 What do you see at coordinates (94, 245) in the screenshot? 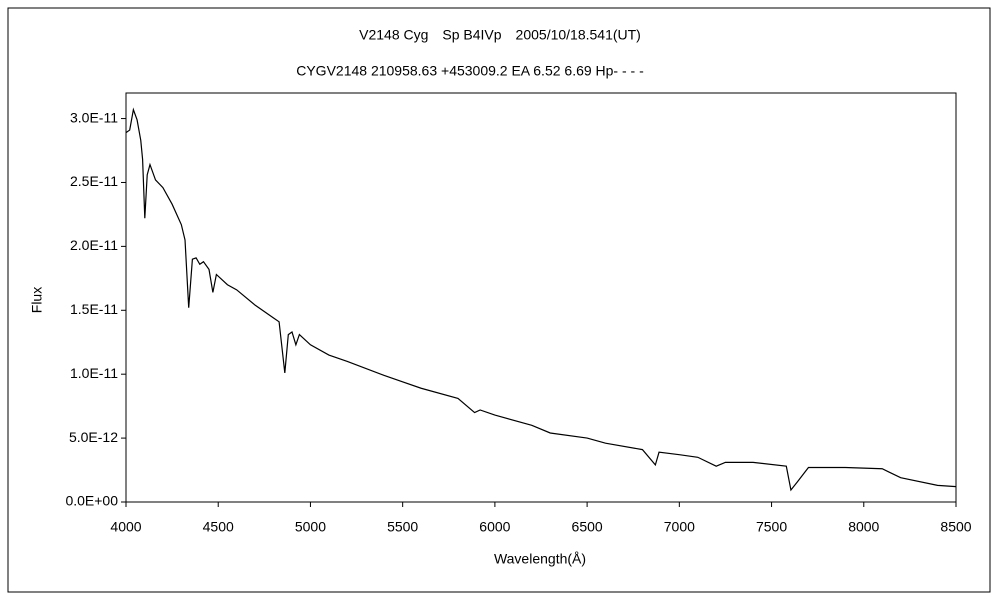
I see `y-tick-label: 2.0E-11` at bounding box center [94, 245].